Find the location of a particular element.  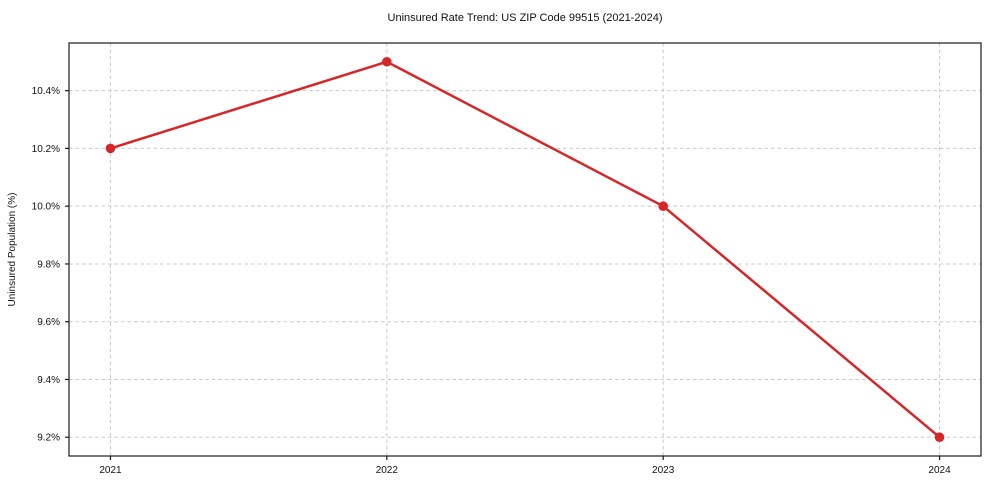

y-tick-label: 9.4% is located at coordinates (48, 380).